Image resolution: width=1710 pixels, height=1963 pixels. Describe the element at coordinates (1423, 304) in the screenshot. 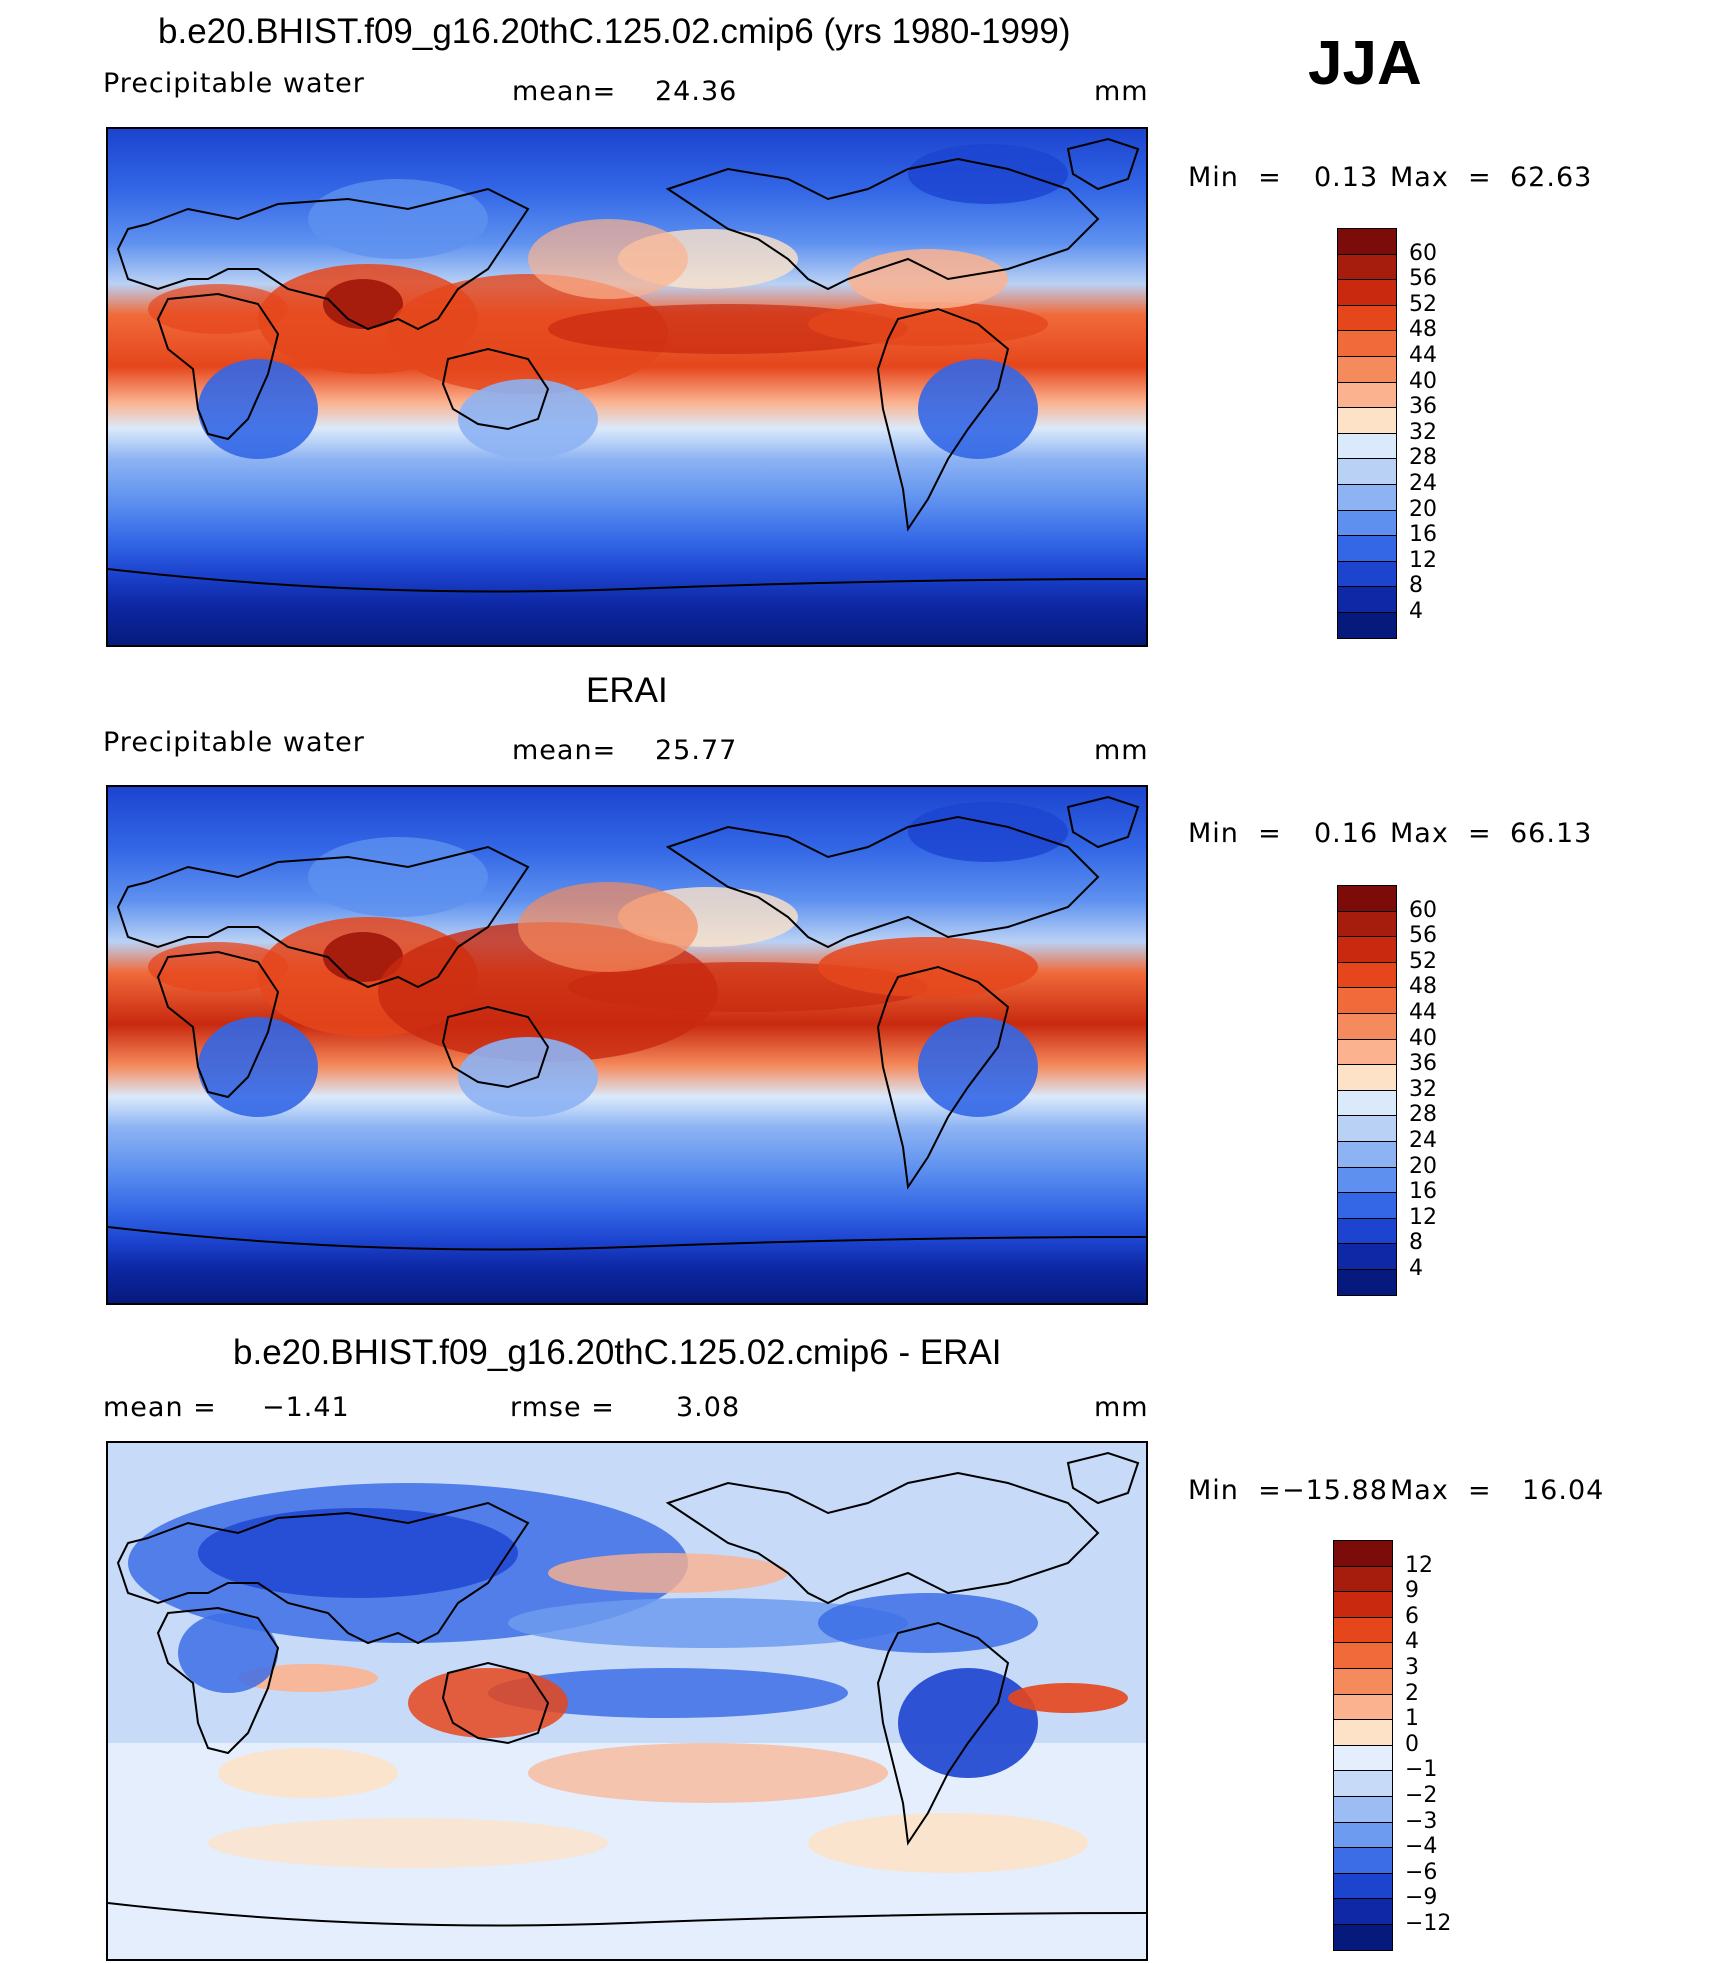

I see `colorbar-tick-label: 52` at that location.